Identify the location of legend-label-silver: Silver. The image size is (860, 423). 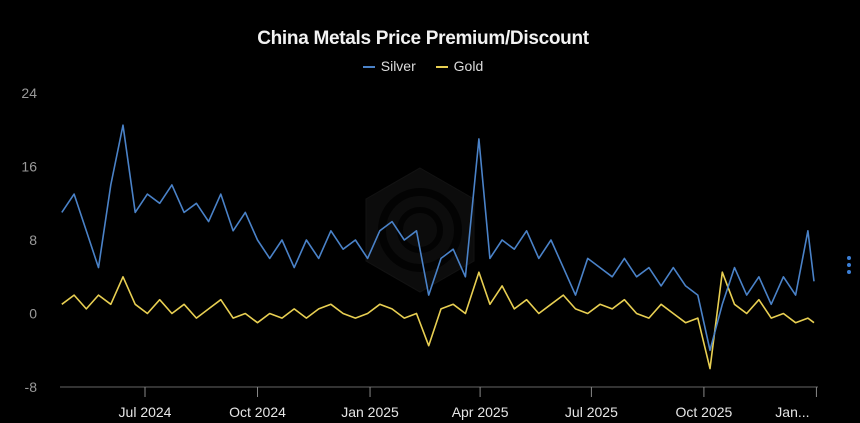
(398, 66).